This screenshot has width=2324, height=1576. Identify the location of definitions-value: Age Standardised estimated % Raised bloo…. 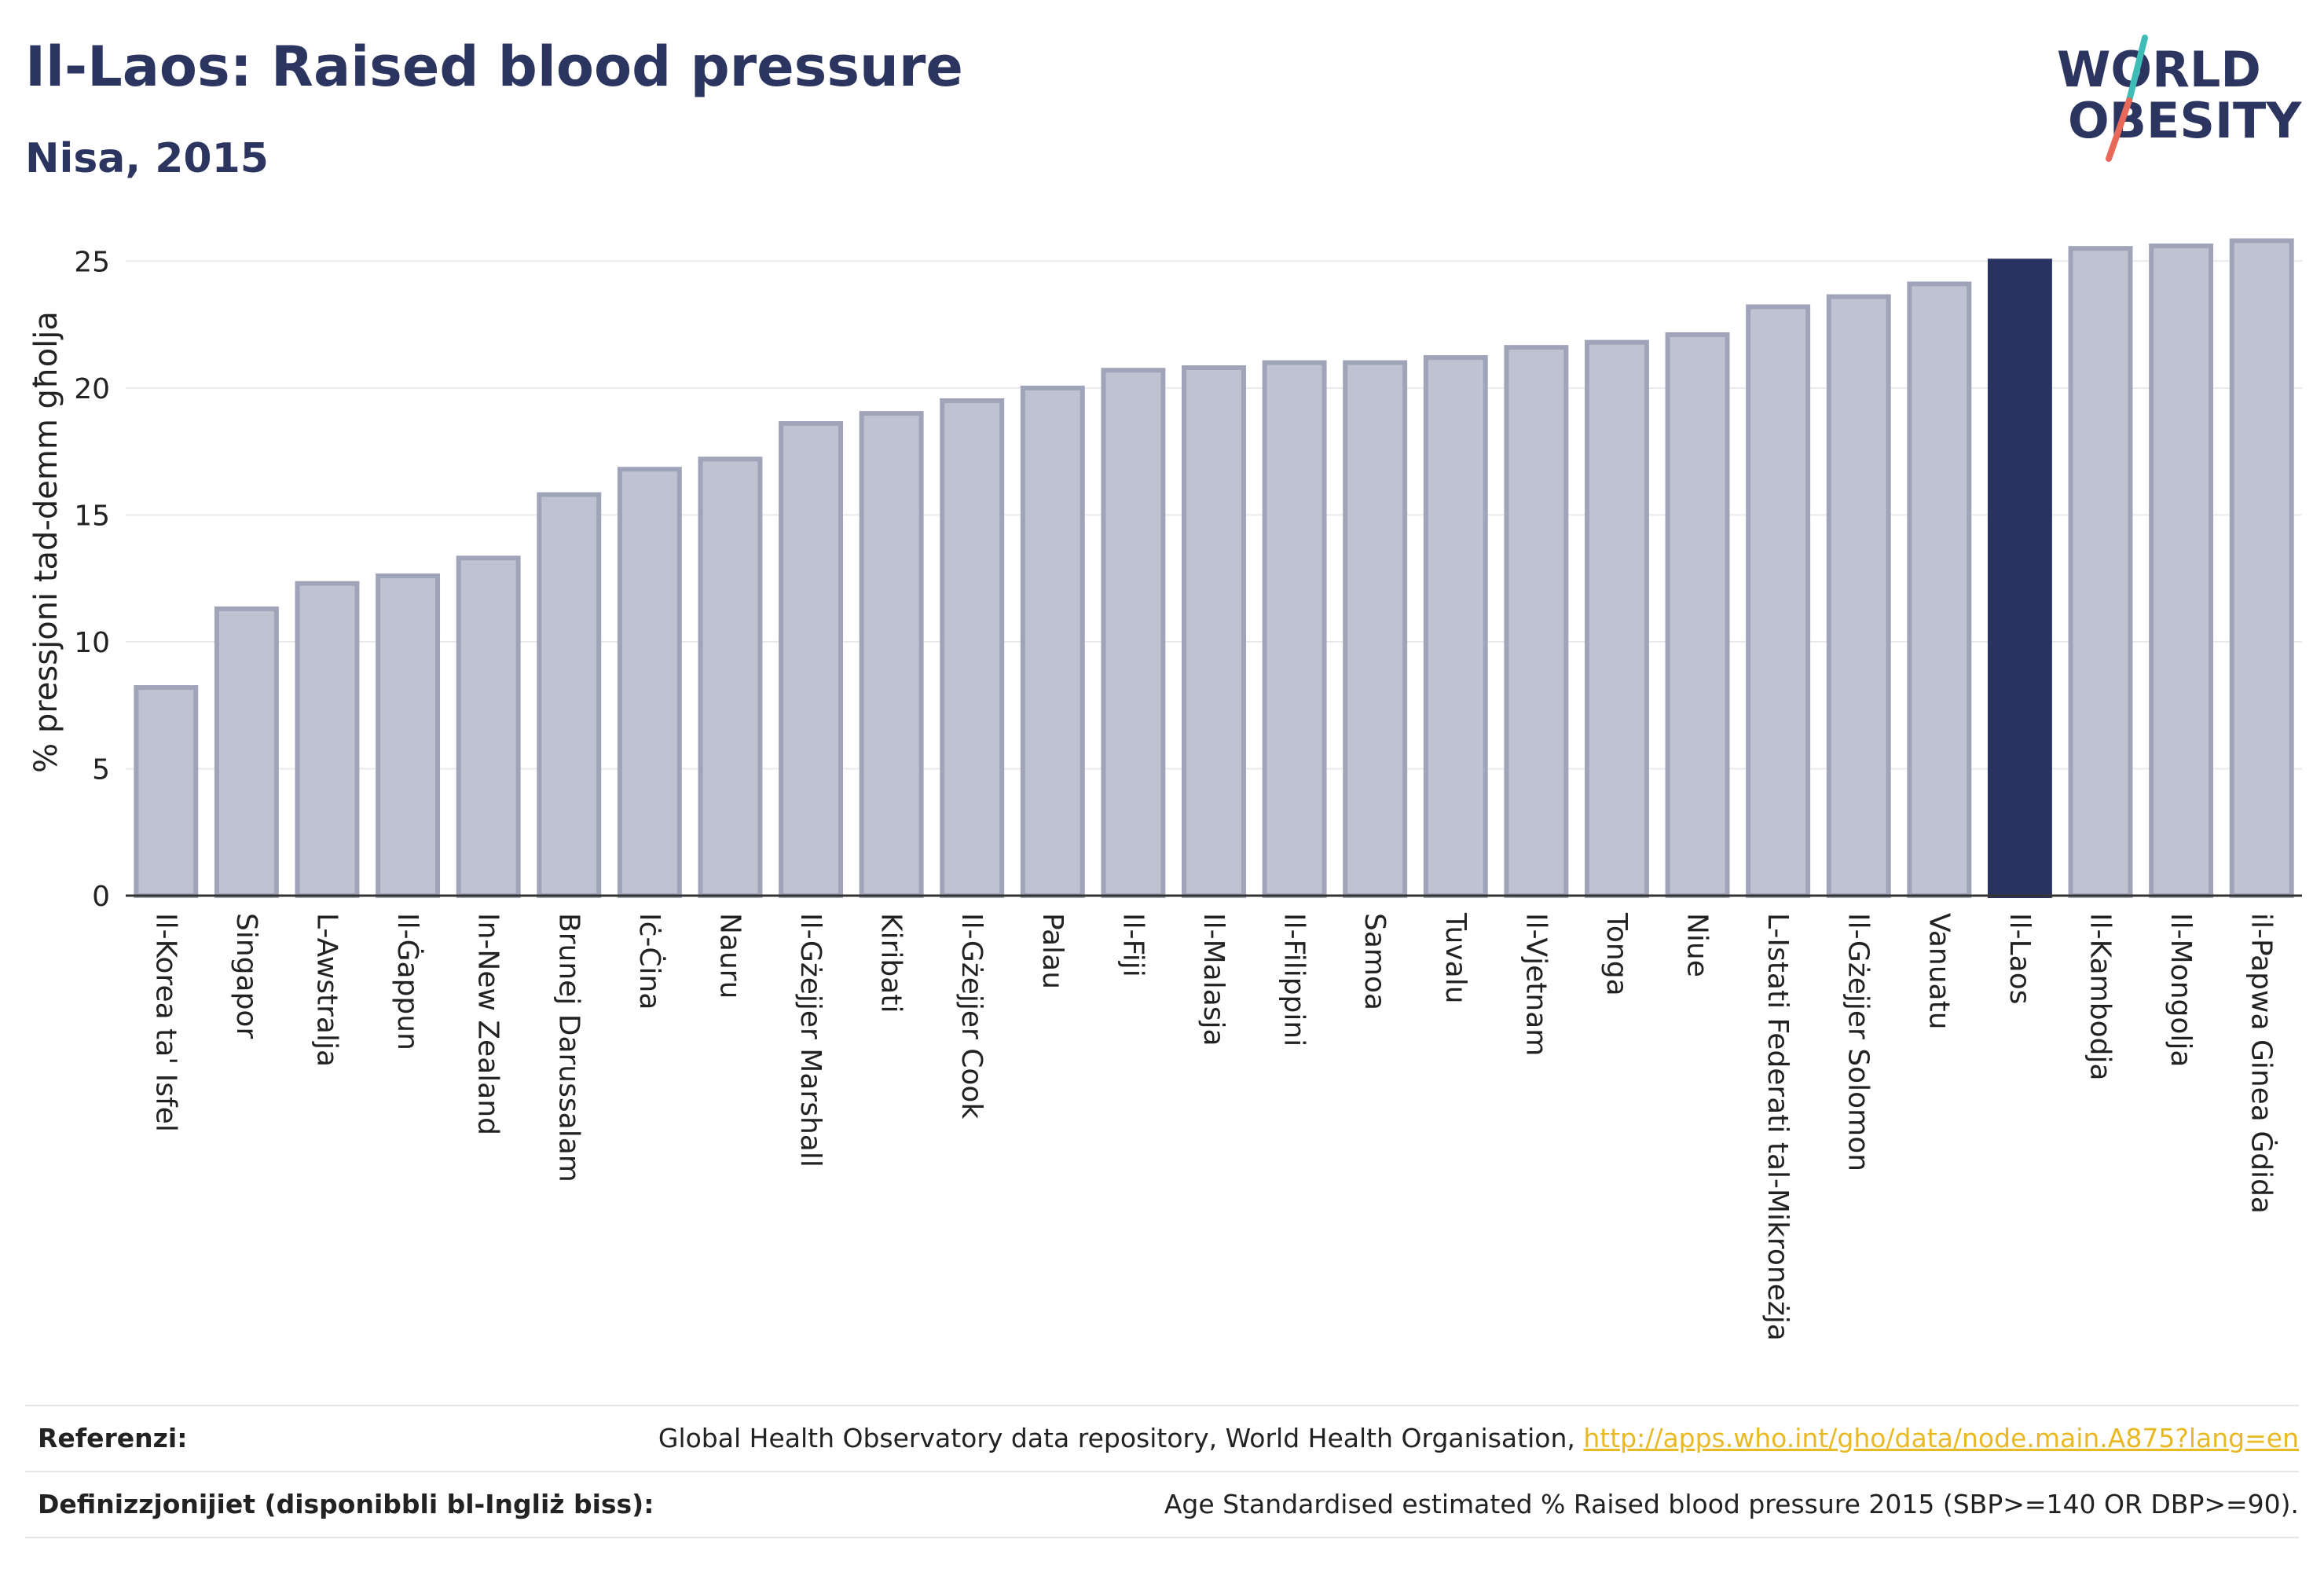
(1731, 1503).